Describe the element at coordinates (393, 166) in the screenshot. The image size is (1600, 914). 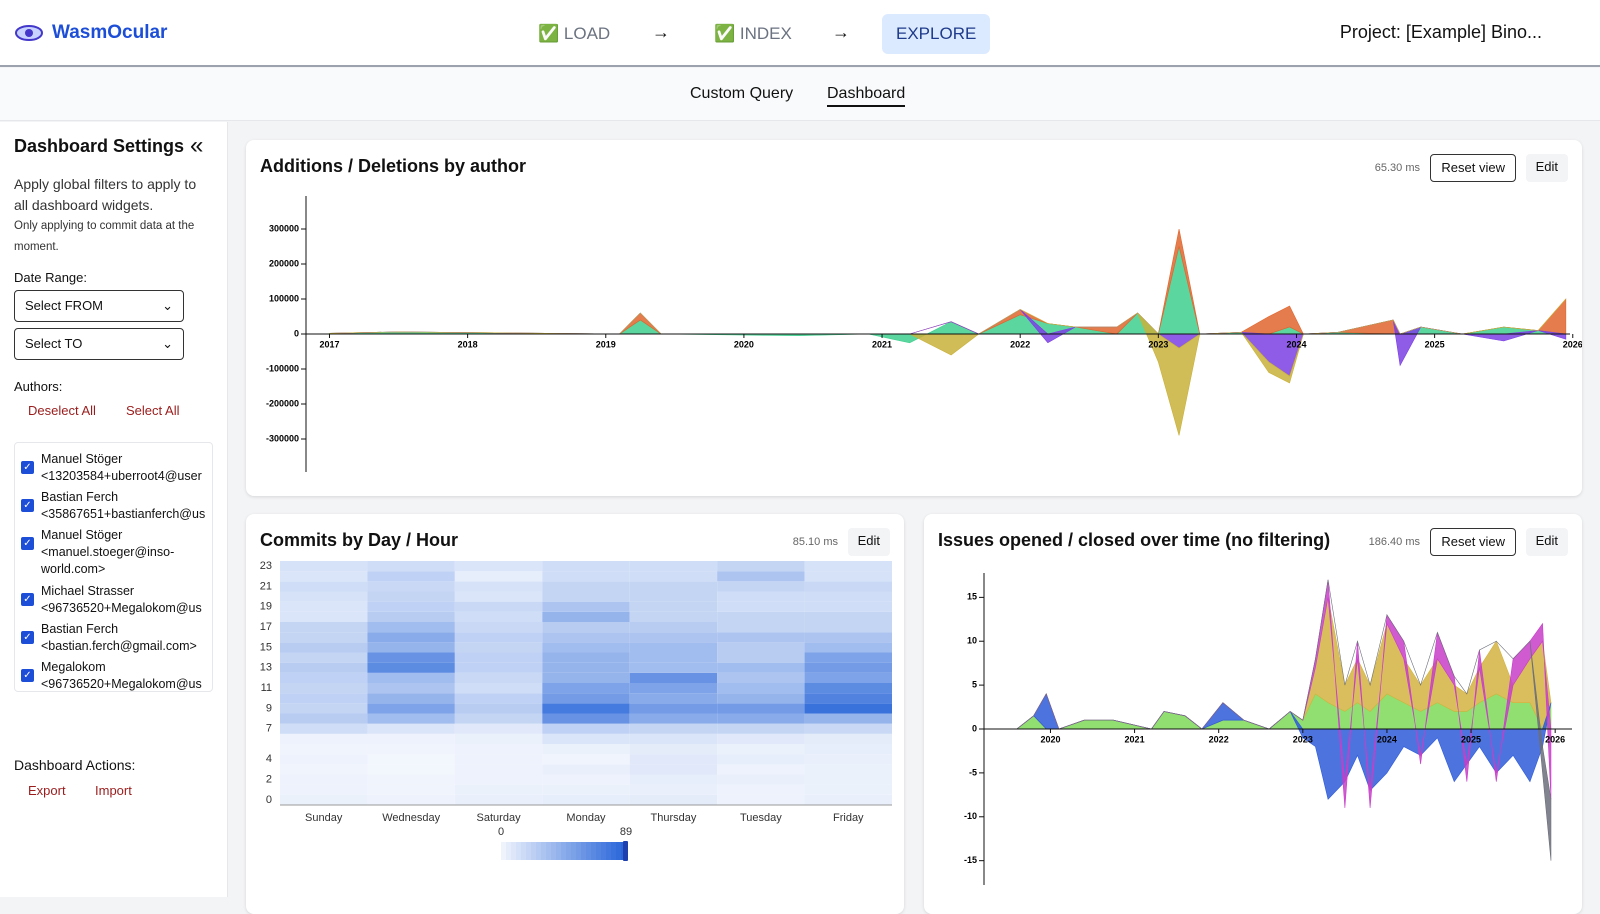
I see `widget-title: Additions / Deletions by author` at that location.